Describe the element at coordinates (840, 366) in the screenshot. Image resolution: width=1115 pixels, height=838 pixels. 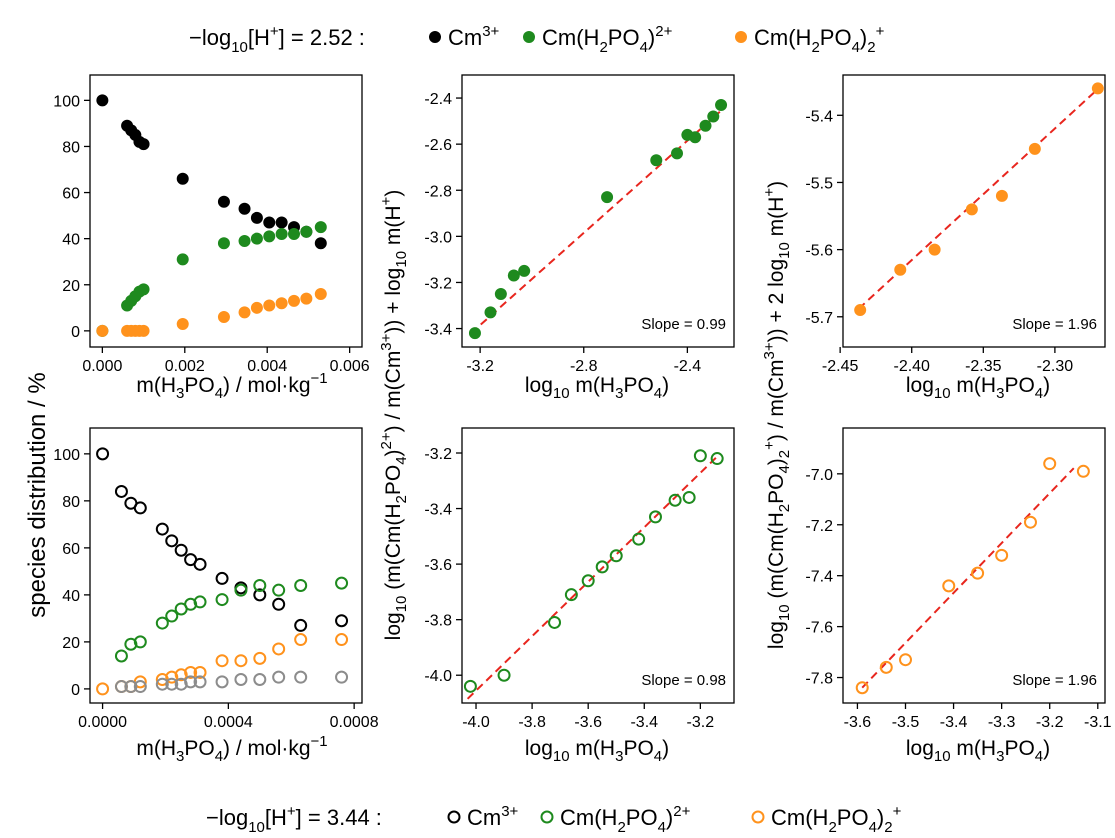
I see `panel-3-xtick-label: -2.45` at that location.